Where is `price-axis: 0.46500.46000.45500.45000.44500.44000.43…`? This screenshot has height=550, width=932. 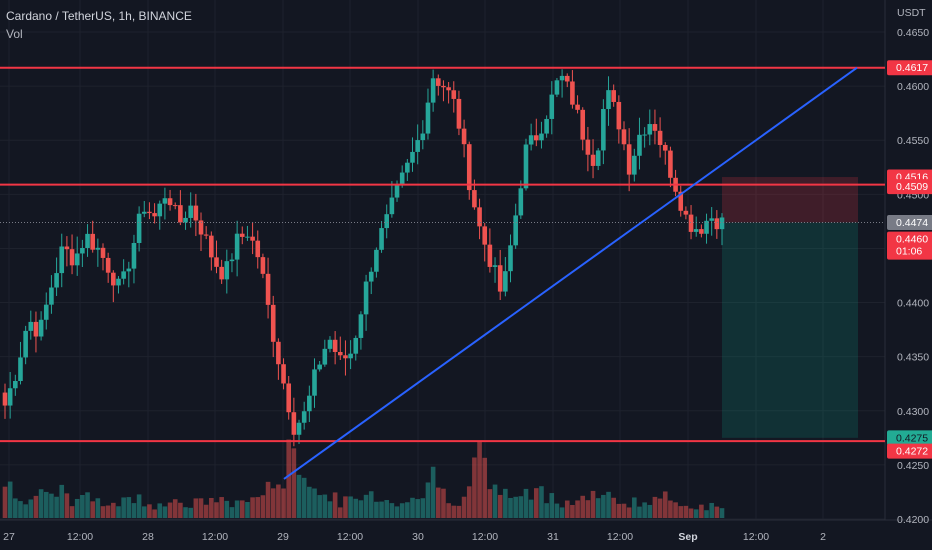 price-axis: 0.46500.46000.45500.45000.44500.44000.43… is located at coordinates (913, 266).